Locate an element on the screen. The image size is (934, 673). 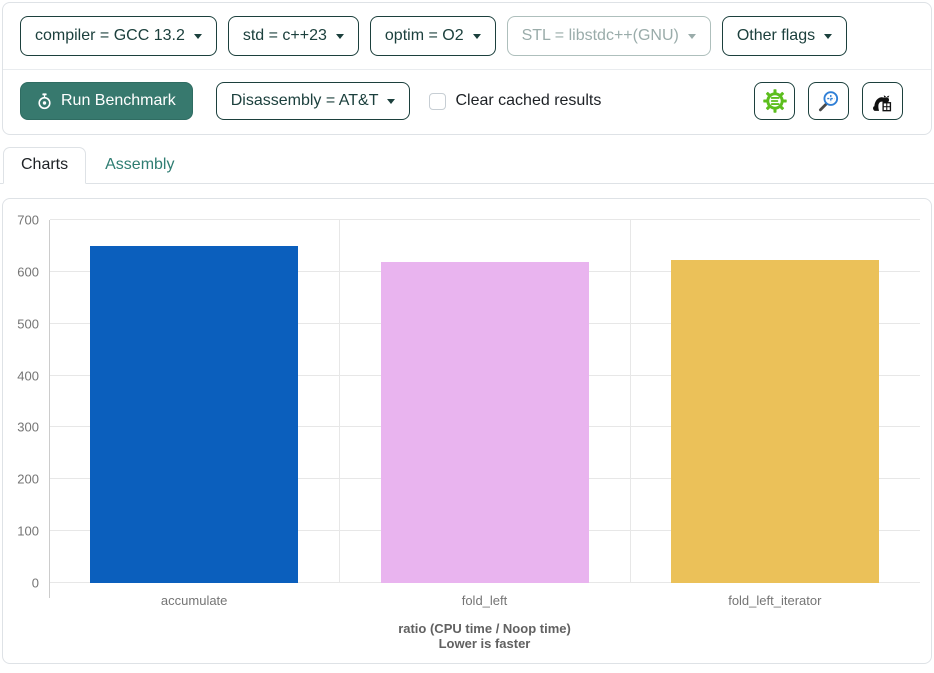
optim-dropdown-label: optim = O2 is located at coordinates (424, 35).